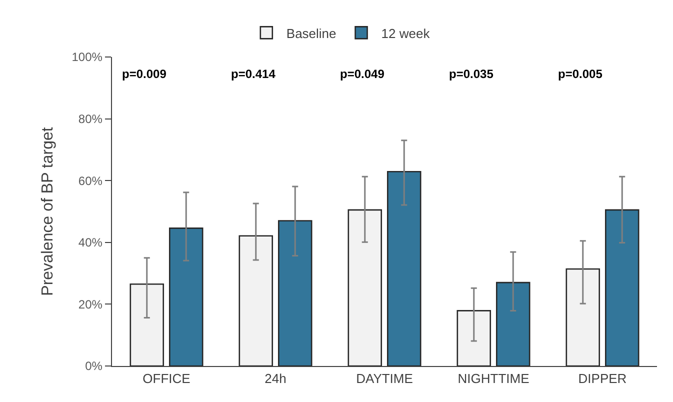 This screenshot has height=402, width=673. Describe the element at coordinates (90, 119) in the screenshot. I see `y-tick-label: 80%` at that location.